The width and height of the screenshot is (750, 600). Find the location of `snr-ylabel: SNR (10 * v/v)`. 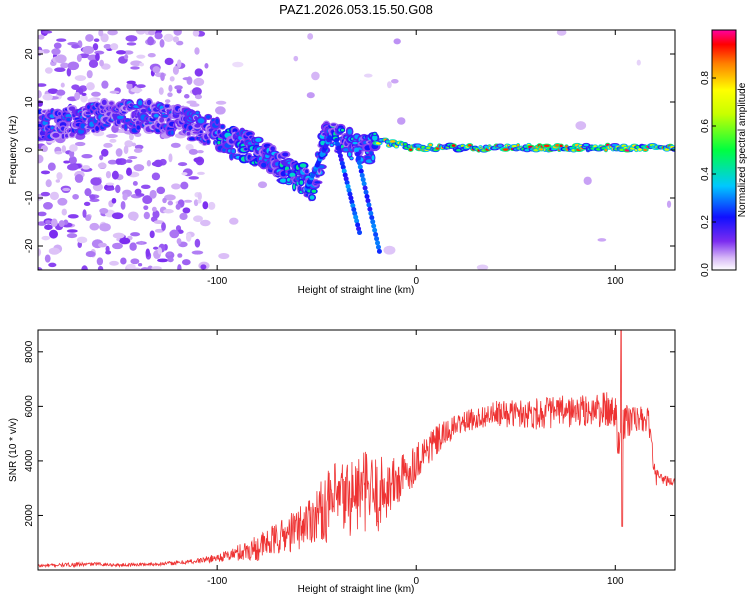

snr-ylabel: SNR (10 * v/v) is located at coordinates (13, 450).